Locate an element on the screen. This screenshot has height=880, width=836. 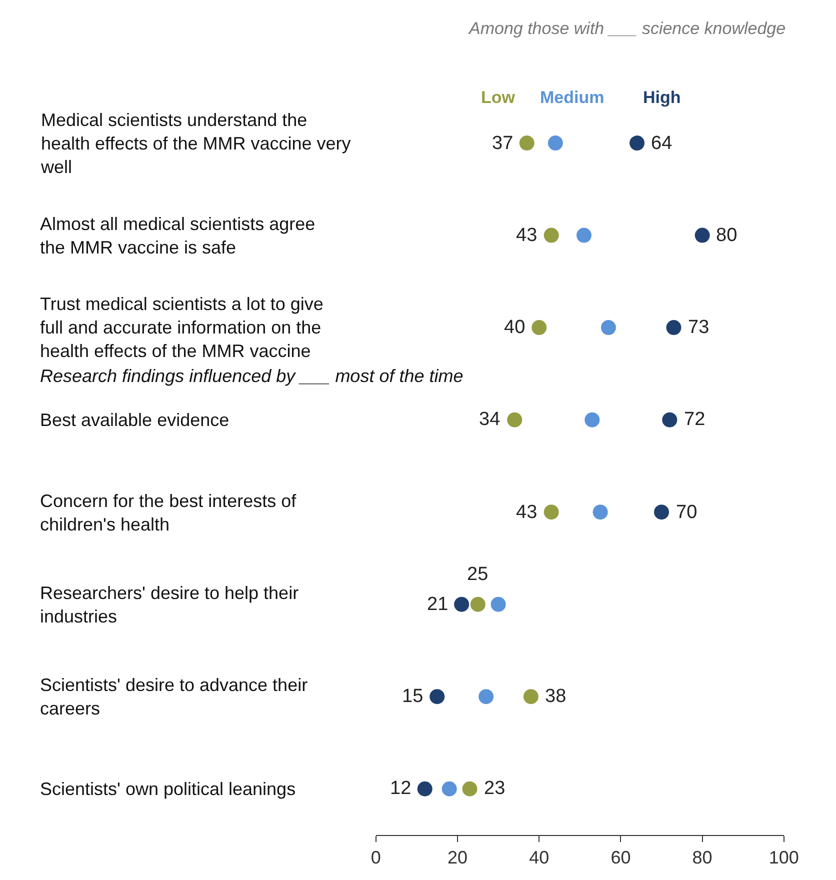
x-tick-label: 80 is located at coordinates (702, 858).